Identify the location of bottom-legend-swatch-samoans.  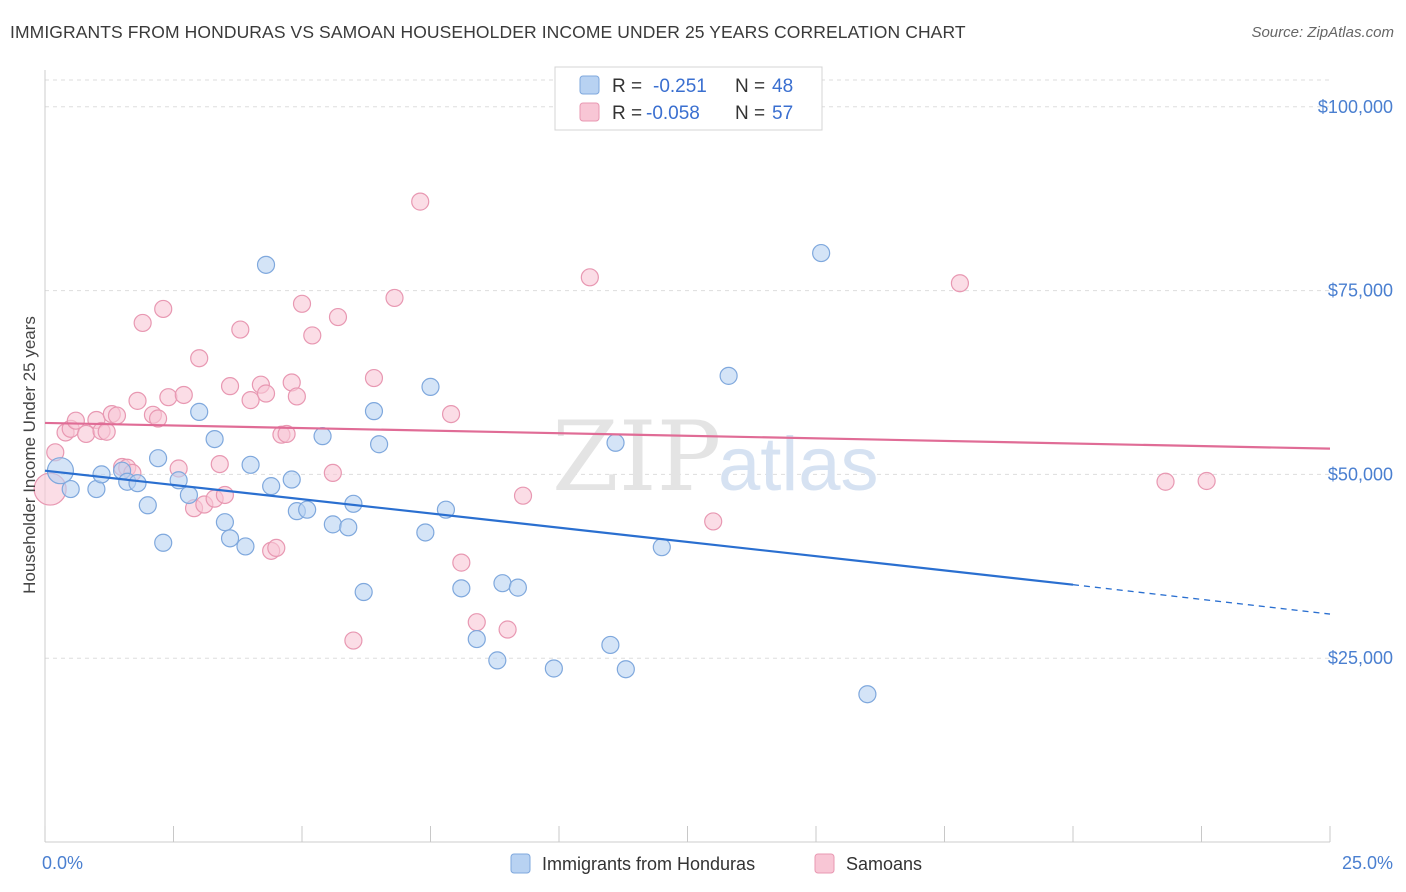
(824, 863).